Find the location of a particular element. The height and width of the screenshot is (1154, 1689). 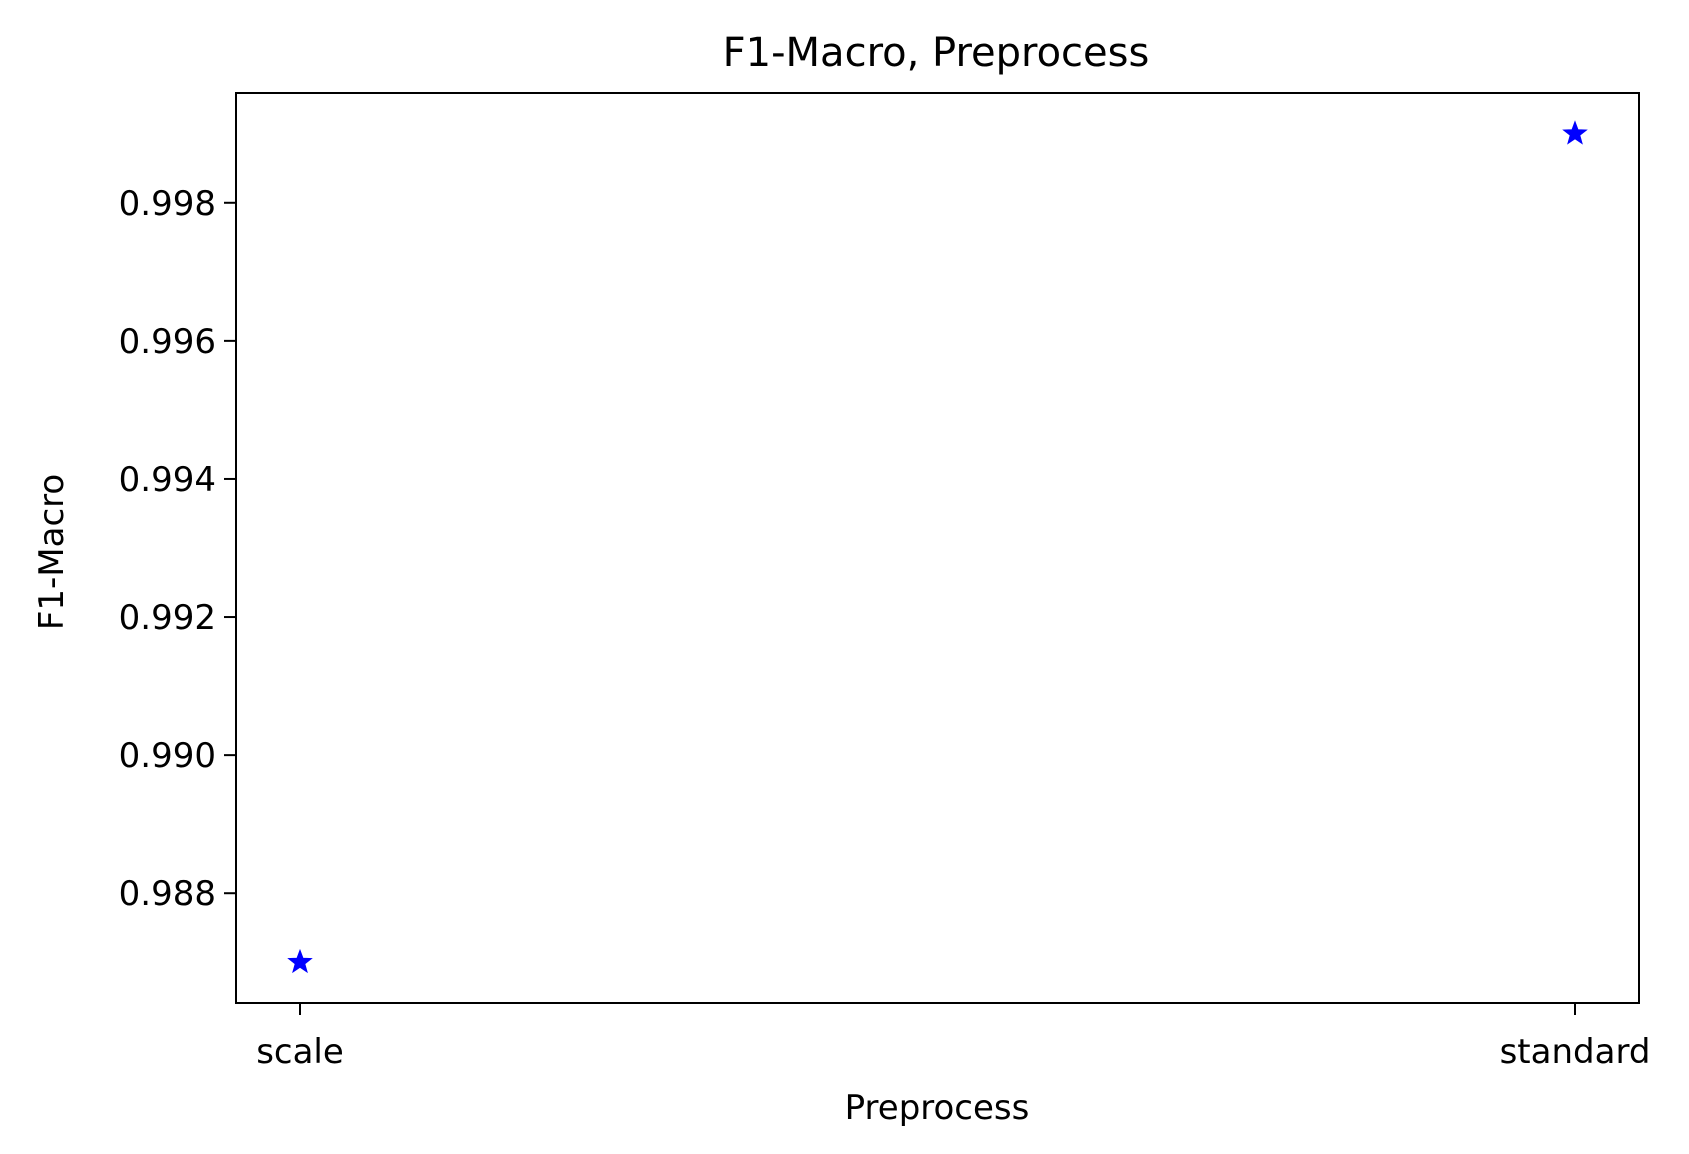

data-point-scale is located at coordinates (300, 961).